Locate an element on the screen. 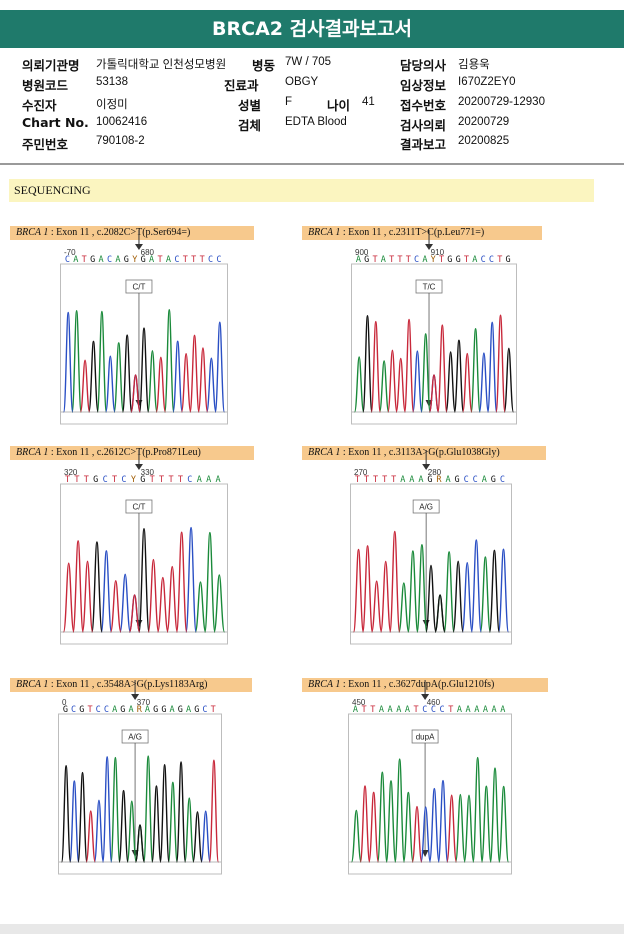 The height and width of the screenshot is (934, 624). institution-value: 가톨릭대학교 인천성모병원 is located at coordinates (161, 65).